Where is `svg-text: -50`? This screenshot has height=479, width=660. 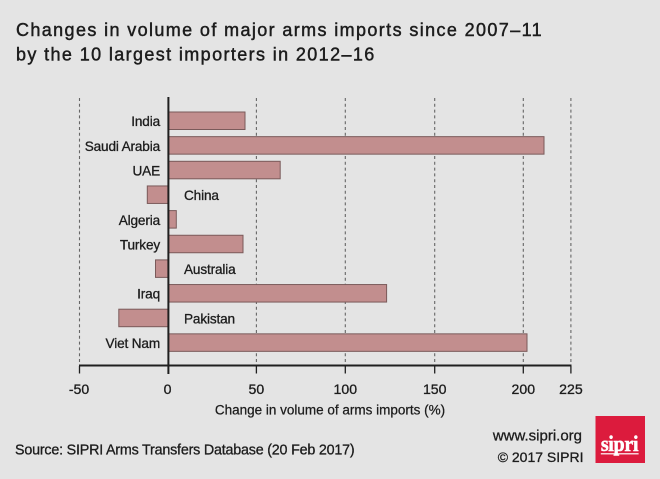 svg-text: -50 is located at coordinates (79, 389).